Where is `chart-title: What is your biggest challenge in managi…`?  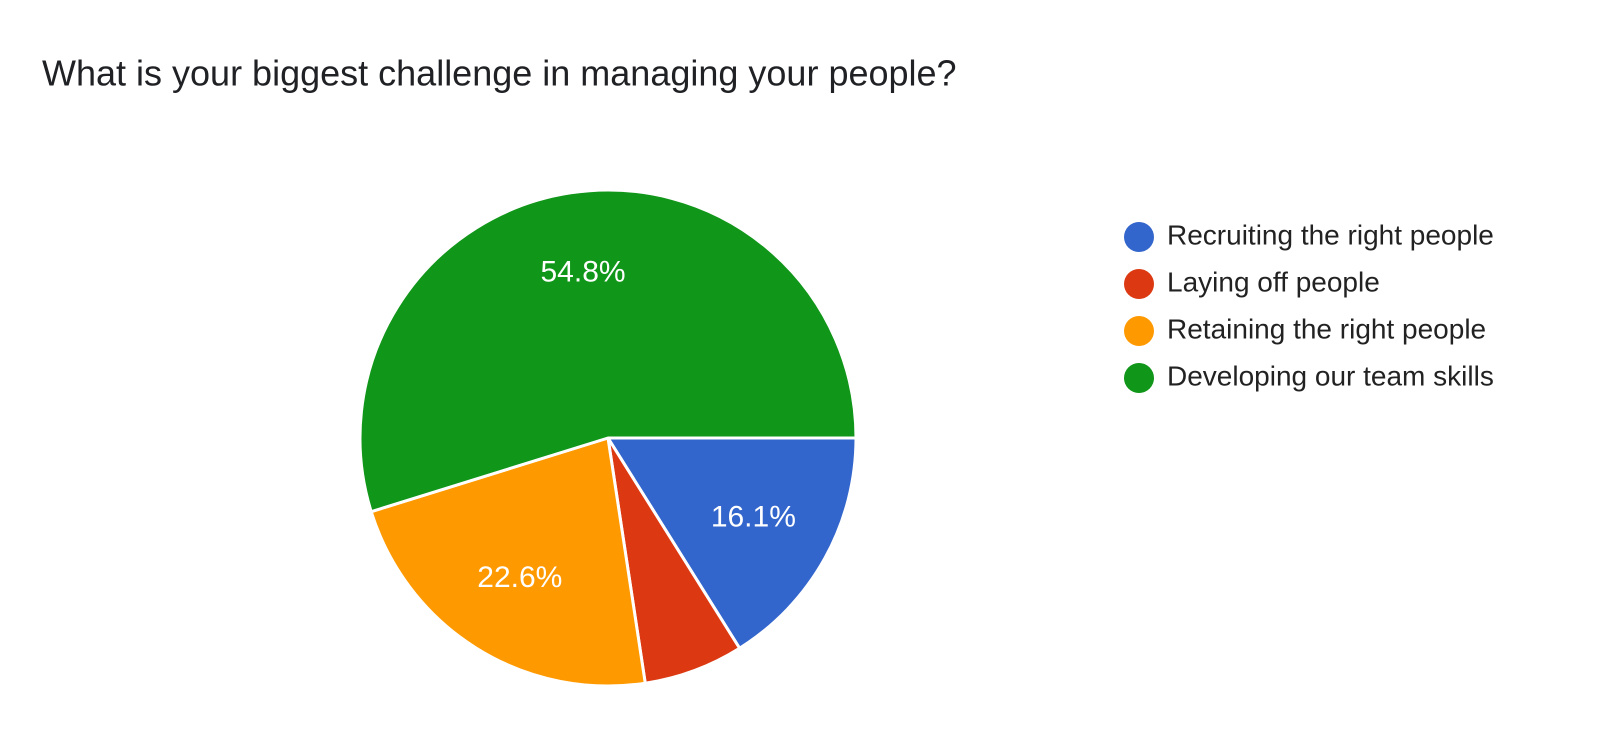 chart-title: What is your biggest challenge in managi… is located at coordinates (499, 73).